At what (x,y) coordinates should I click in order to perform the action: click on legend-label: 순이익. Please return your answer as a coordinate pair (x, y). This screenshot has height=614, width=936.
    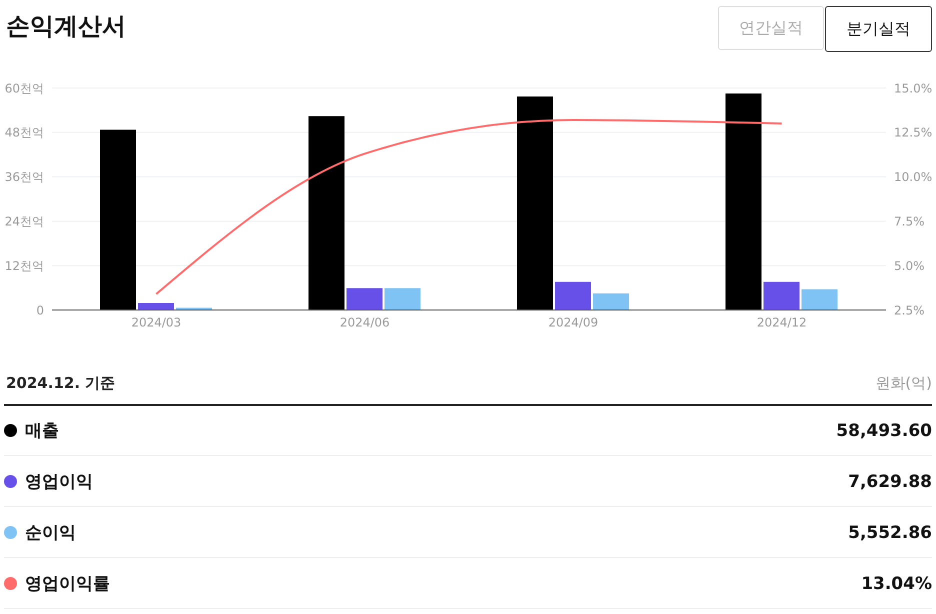
    Looking at the image, I should click on (50, 533).